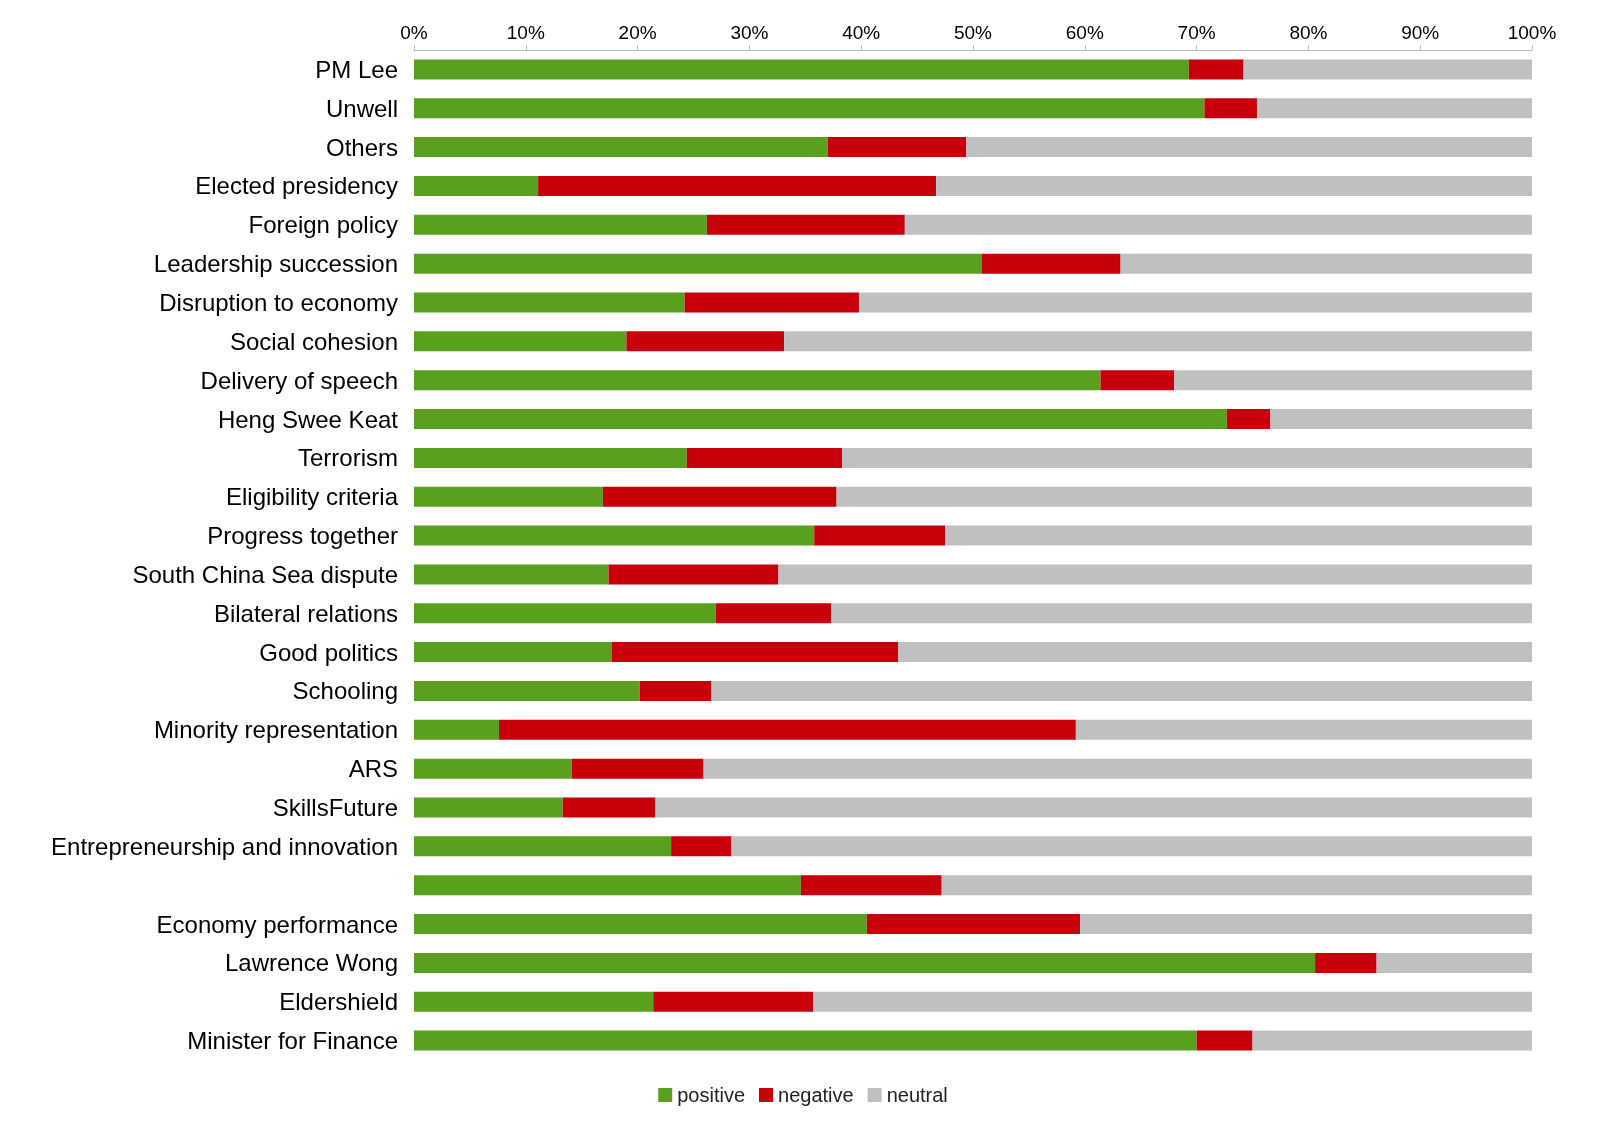 Image resolution: width=1606 pixels, height=1130 pixels. Describe the element at coordinates (348, 458) in the screenshot. I see `y-tick-label: Terrorism` at that location.